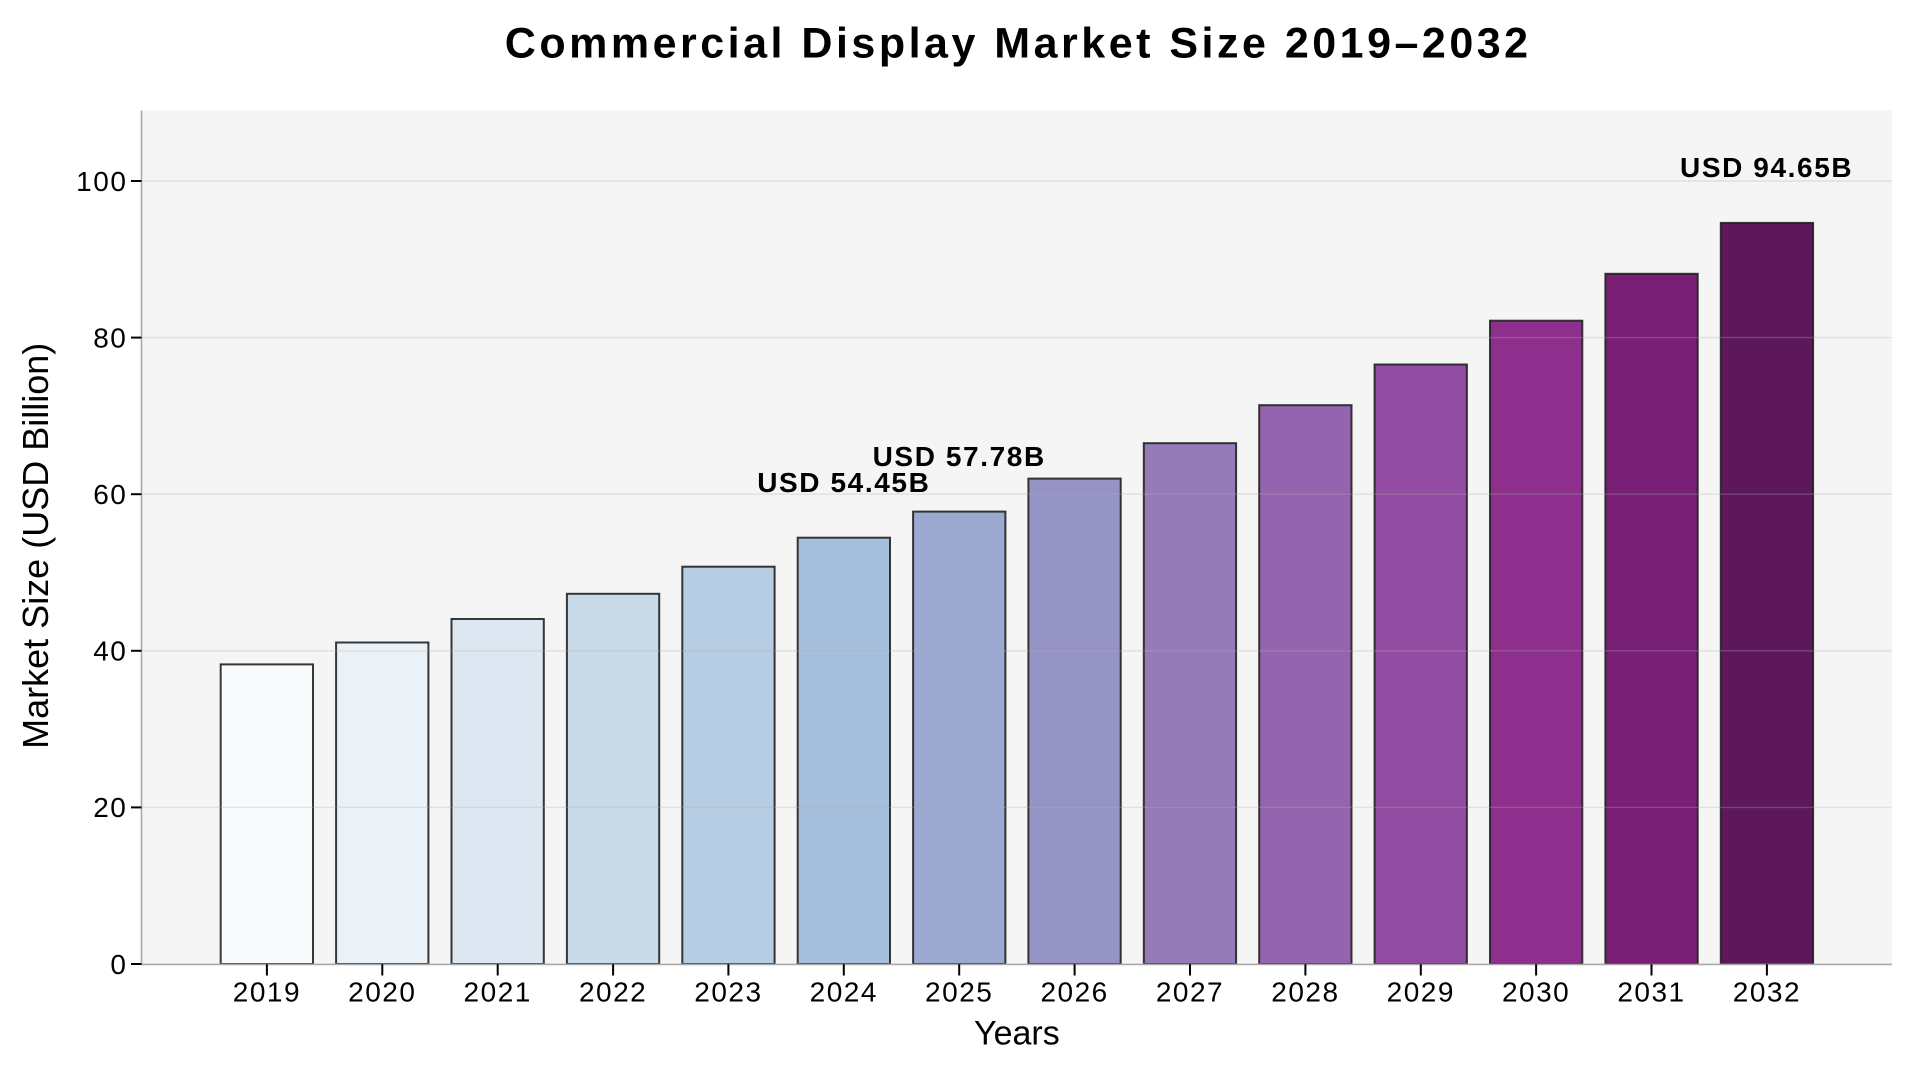 The image size is (1920, 1085). What do you see at coordinates (498, 992) in the screenshot?
I see `svg-text: 2021` at bounding box center [498, 992].